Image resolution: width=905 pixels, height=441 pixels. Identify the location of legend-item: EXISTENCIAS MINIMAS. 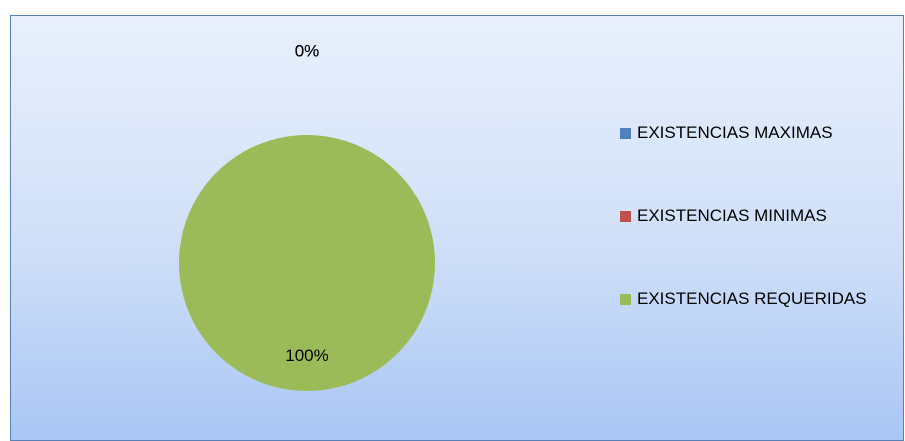
(751, 217).